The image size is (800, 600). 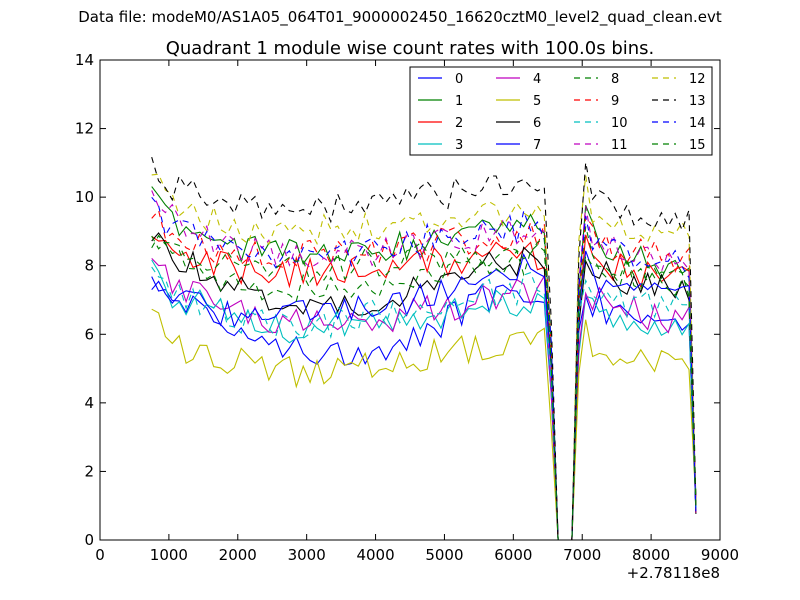 I want to click on x-tick-label: 6000, so click(x=513, y=555).